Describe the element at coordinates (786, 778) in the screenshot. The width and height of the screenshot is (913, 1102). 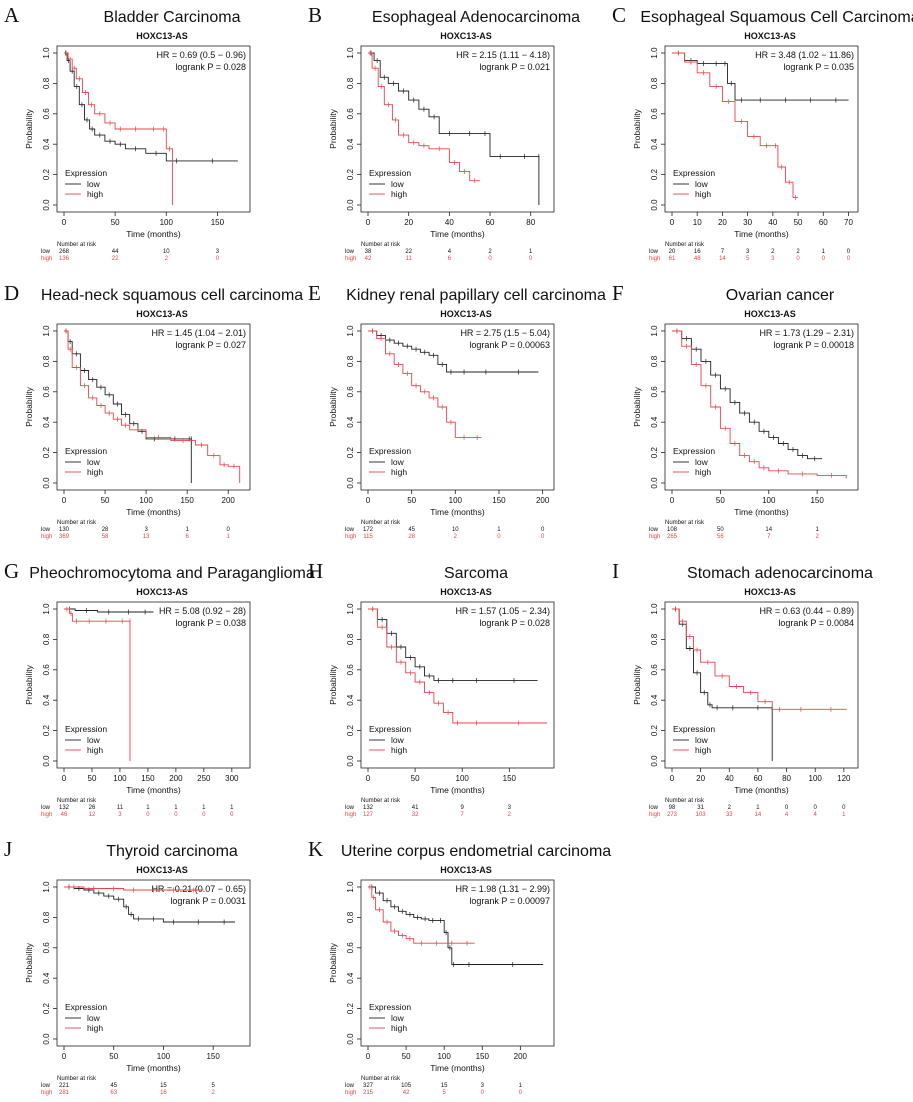
I see `x-tick-label: 80` at that location.